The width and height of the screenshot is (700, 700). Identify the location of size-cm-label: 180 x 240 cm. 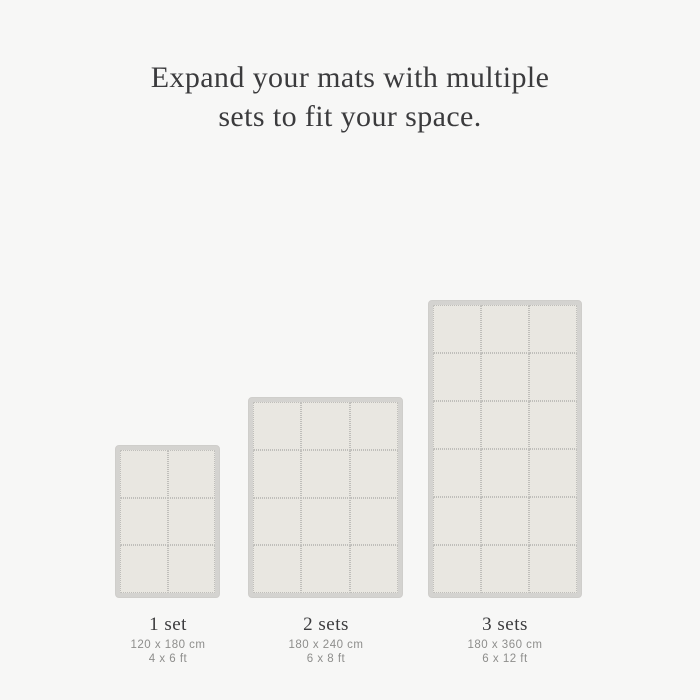
(326, 645).